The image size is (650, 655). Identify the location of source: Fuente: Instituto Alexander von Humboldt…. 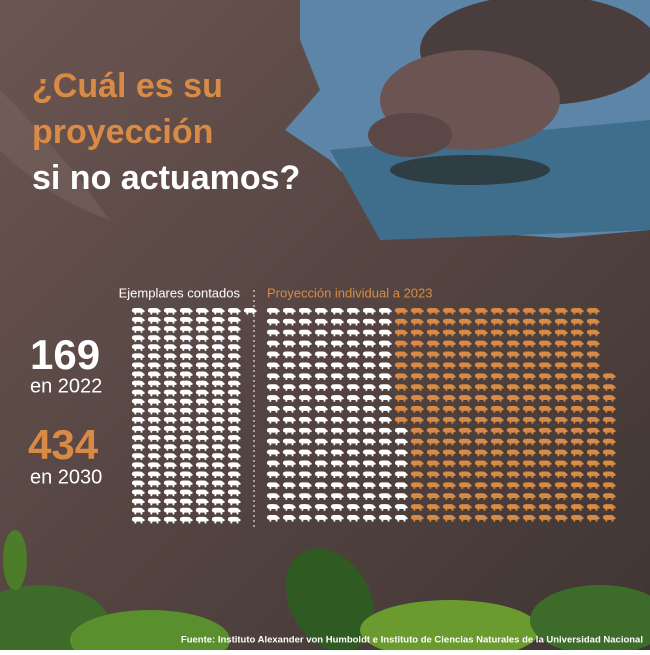
(412, 640).